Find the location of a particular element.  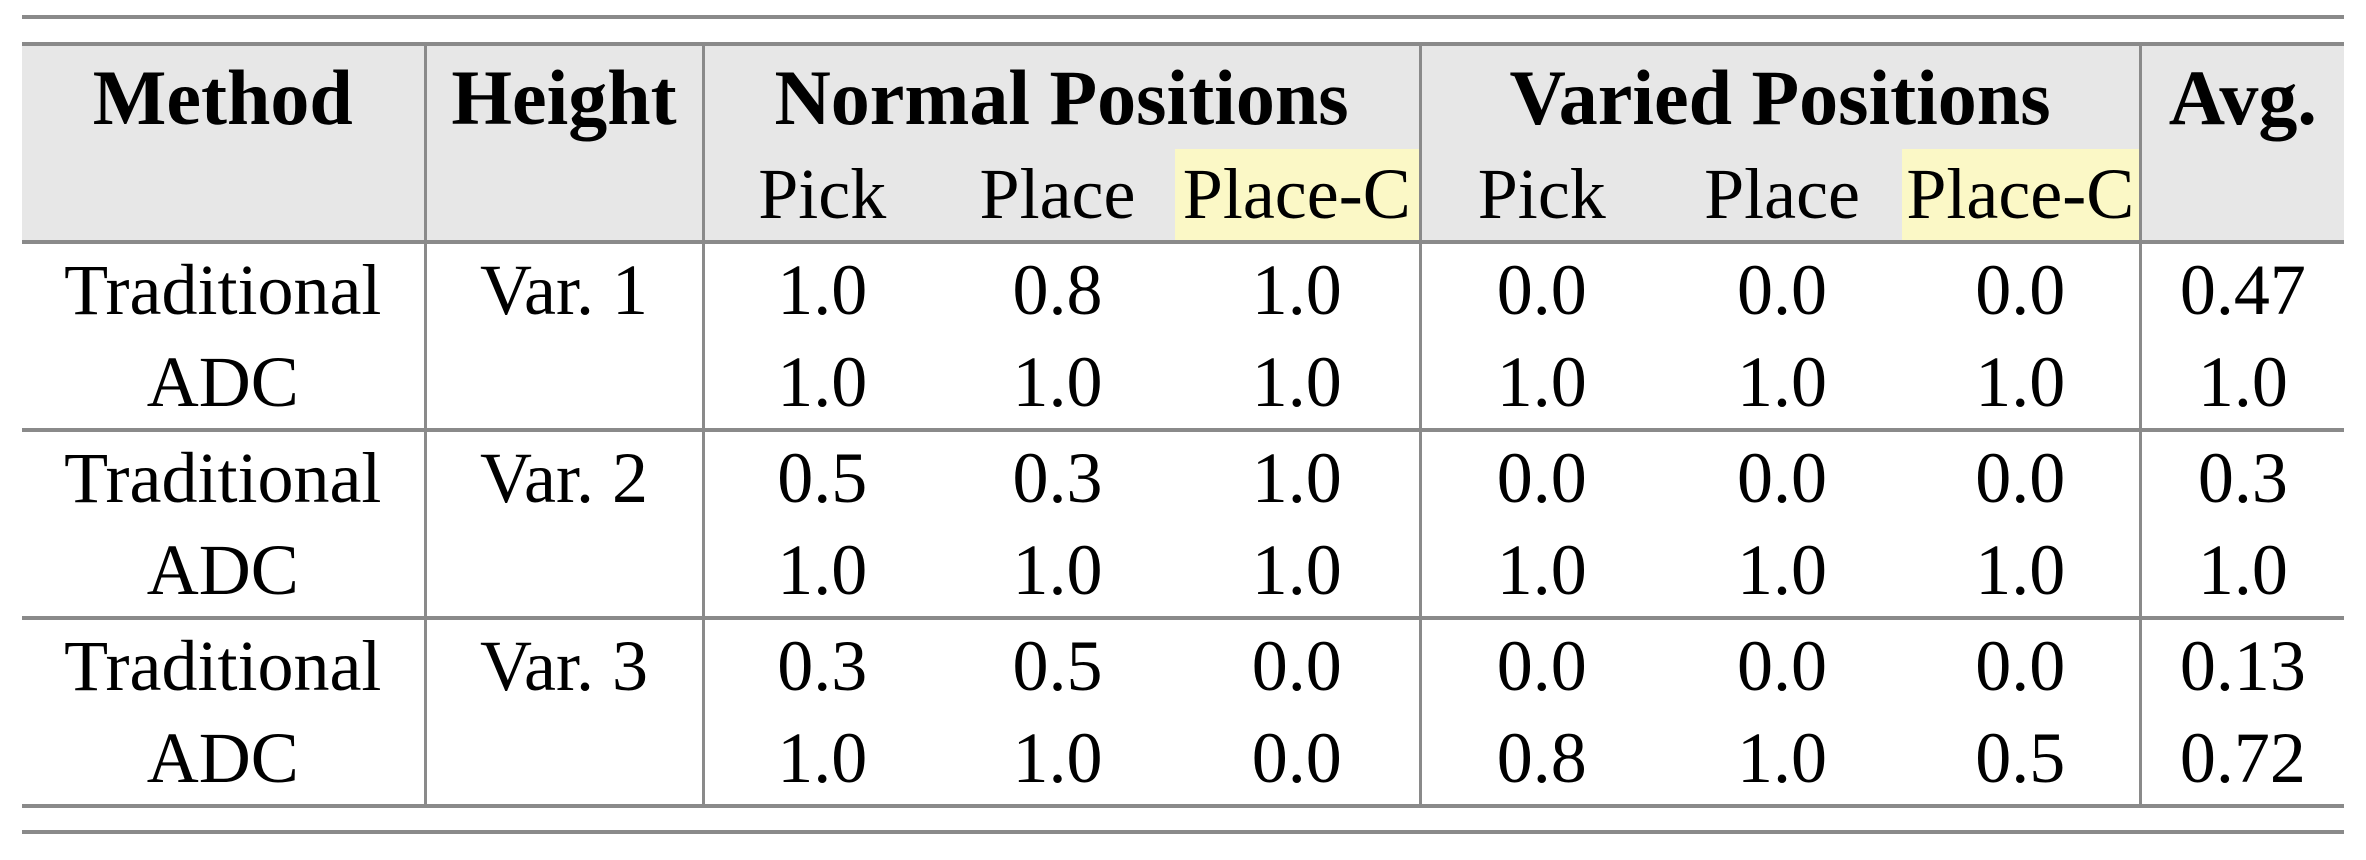

varied-place-c-header: Place-C is located at coordinates (2022, 195).